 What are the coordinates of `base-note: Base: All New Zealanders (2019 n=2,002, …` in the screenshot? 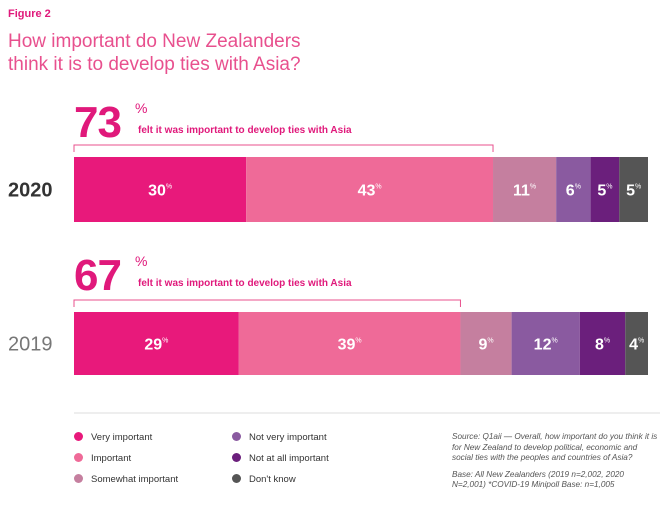 It's located at (538, 479).